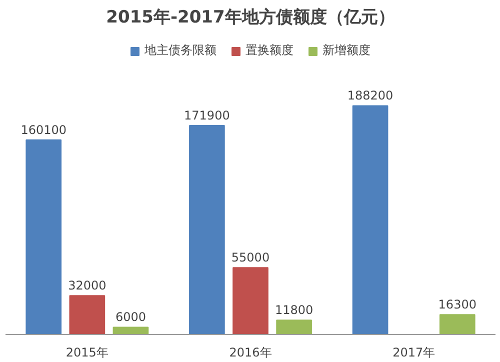 The height and width of the screenshot is (362, 500). What do you see at coordinates (294, 310) in the screenshot?
I see `data-label: 11800` at bounding box center [294, 310].